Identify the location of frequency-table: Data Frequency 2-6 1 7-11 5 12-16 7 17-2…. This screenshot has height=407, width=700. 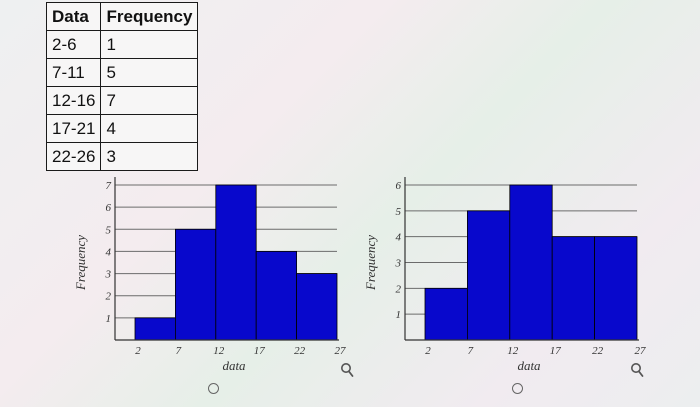
(122, 86).